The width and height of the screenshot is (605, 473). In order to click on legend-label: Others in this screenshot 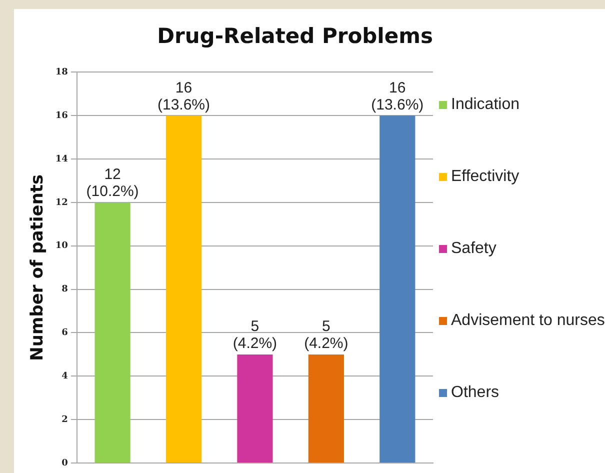, I will do `click(475, 393)`.